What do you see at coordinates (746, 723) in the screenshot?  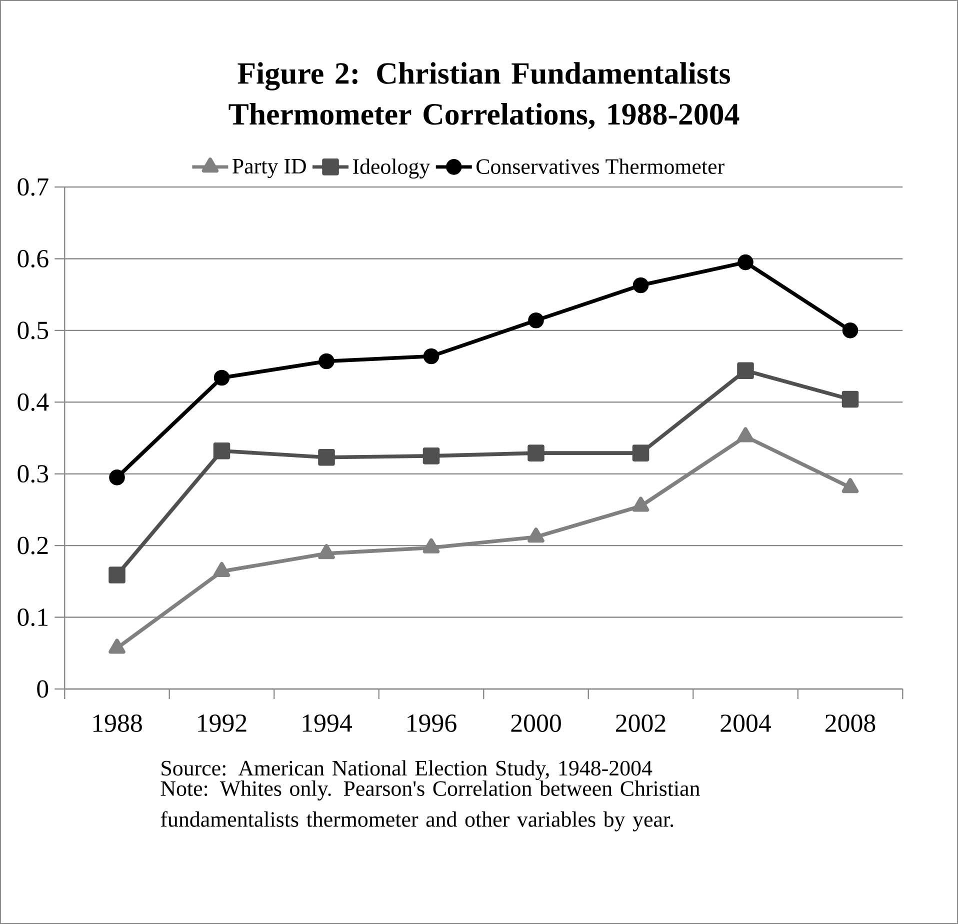 I see `x-tick-label: 2004` at bounding box center [746, 723].